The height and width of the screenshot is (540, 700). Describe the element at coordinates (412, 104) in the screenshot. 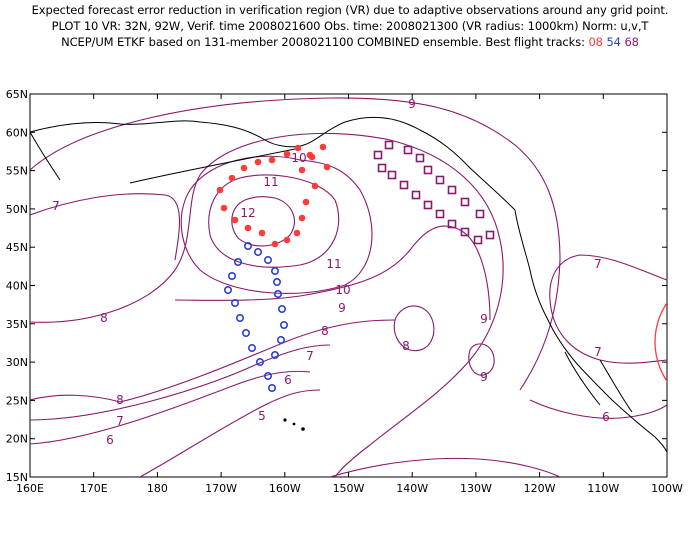

I see `contour-label: 9` at that location.